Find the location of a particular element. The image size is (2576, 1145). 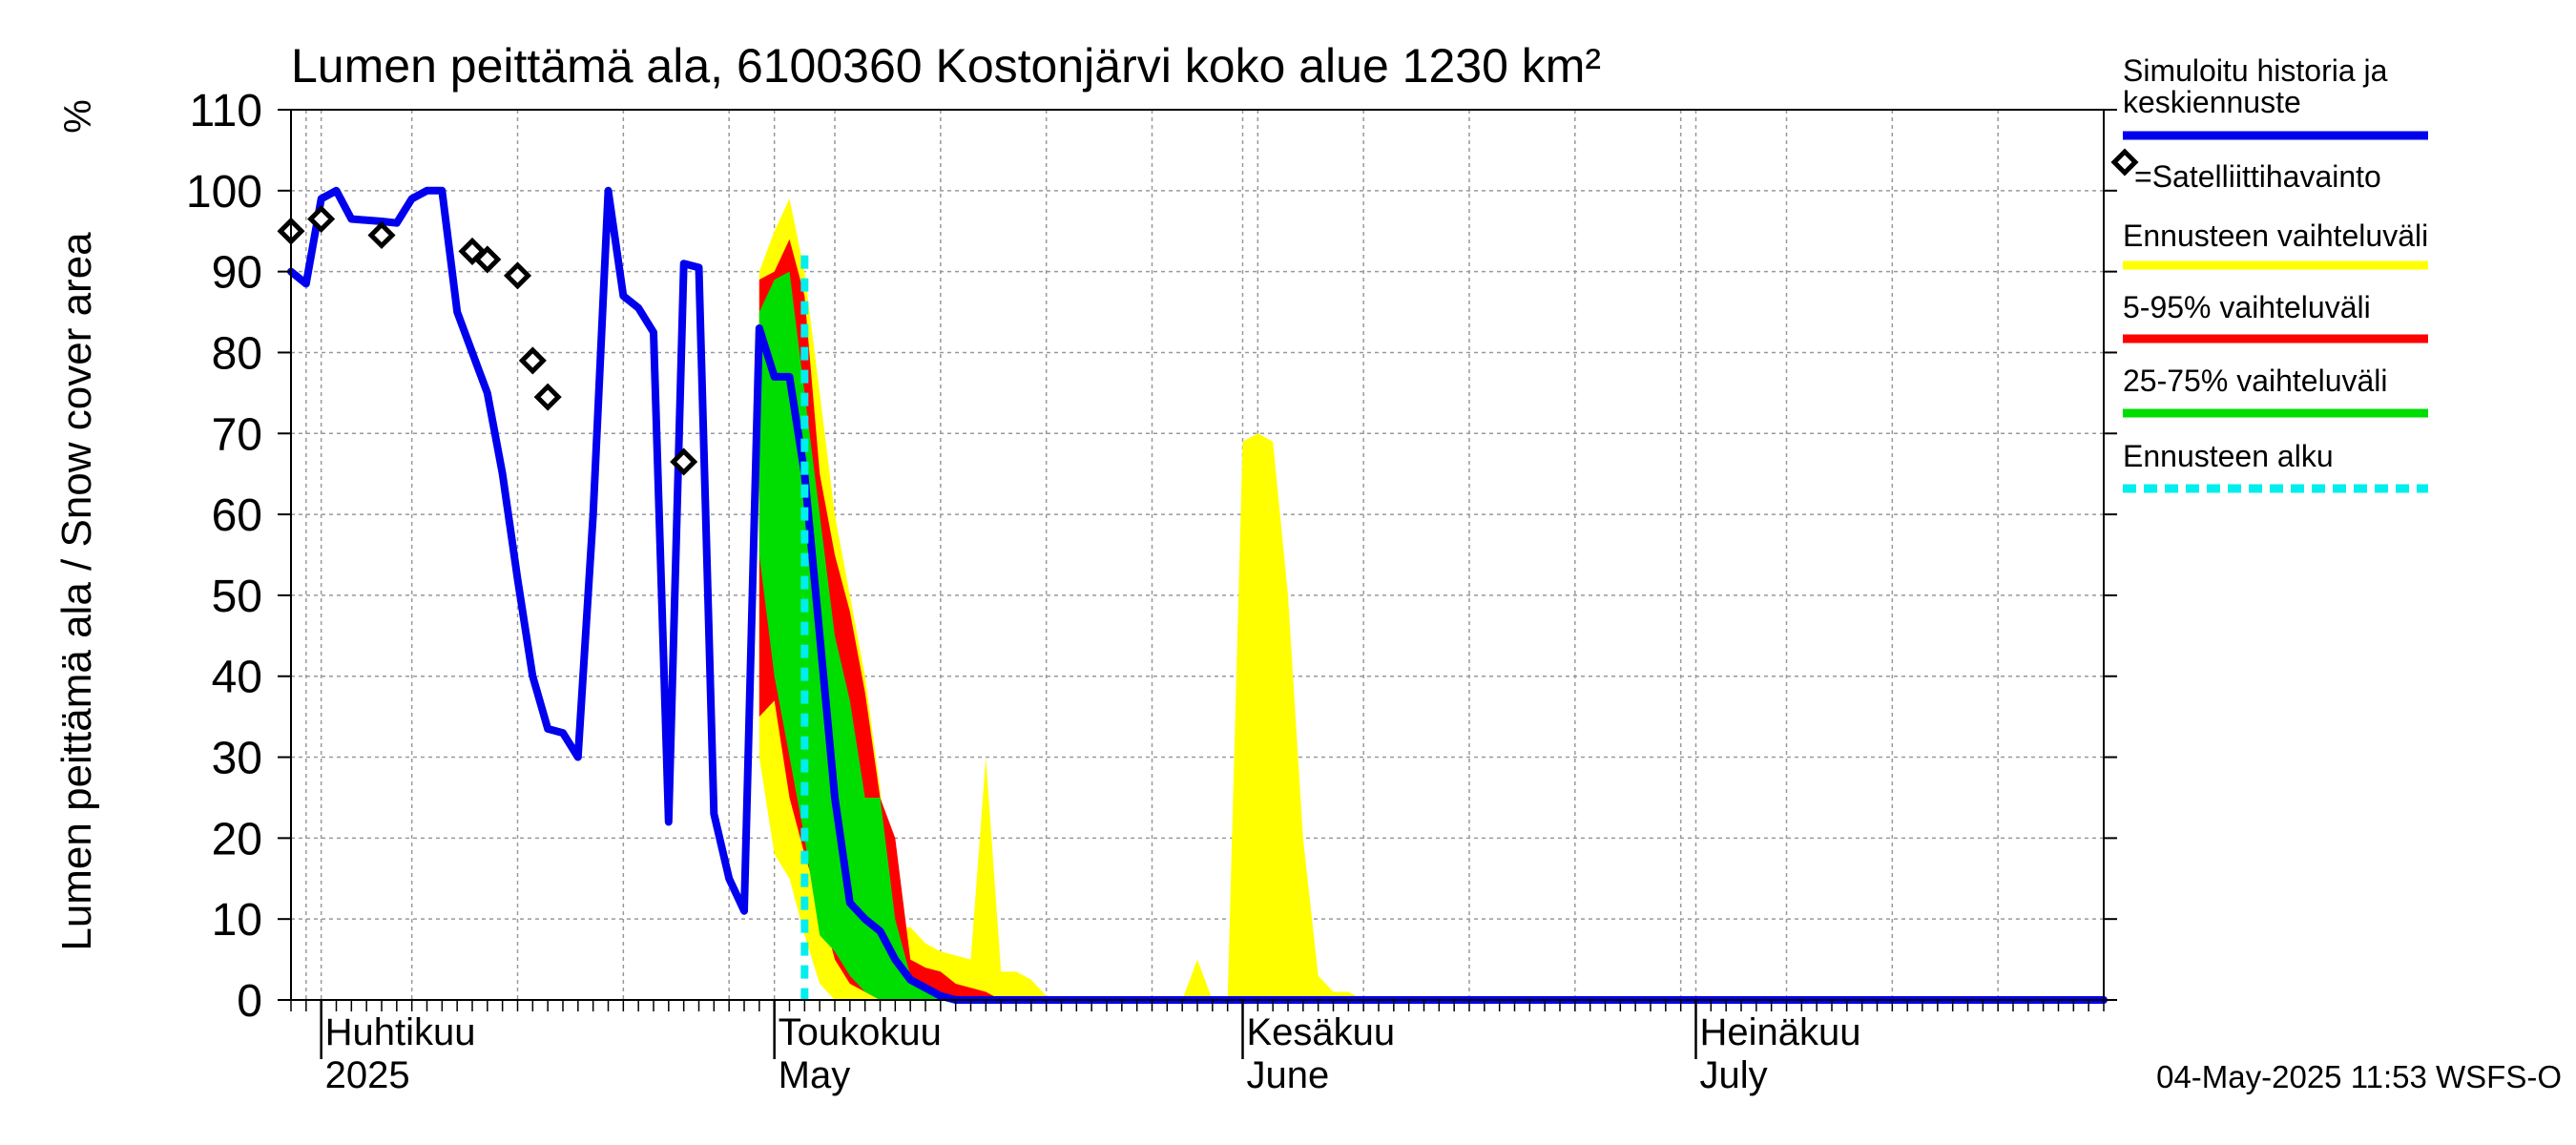

y-tick-label: 90 is located at coordinates (237, 273).